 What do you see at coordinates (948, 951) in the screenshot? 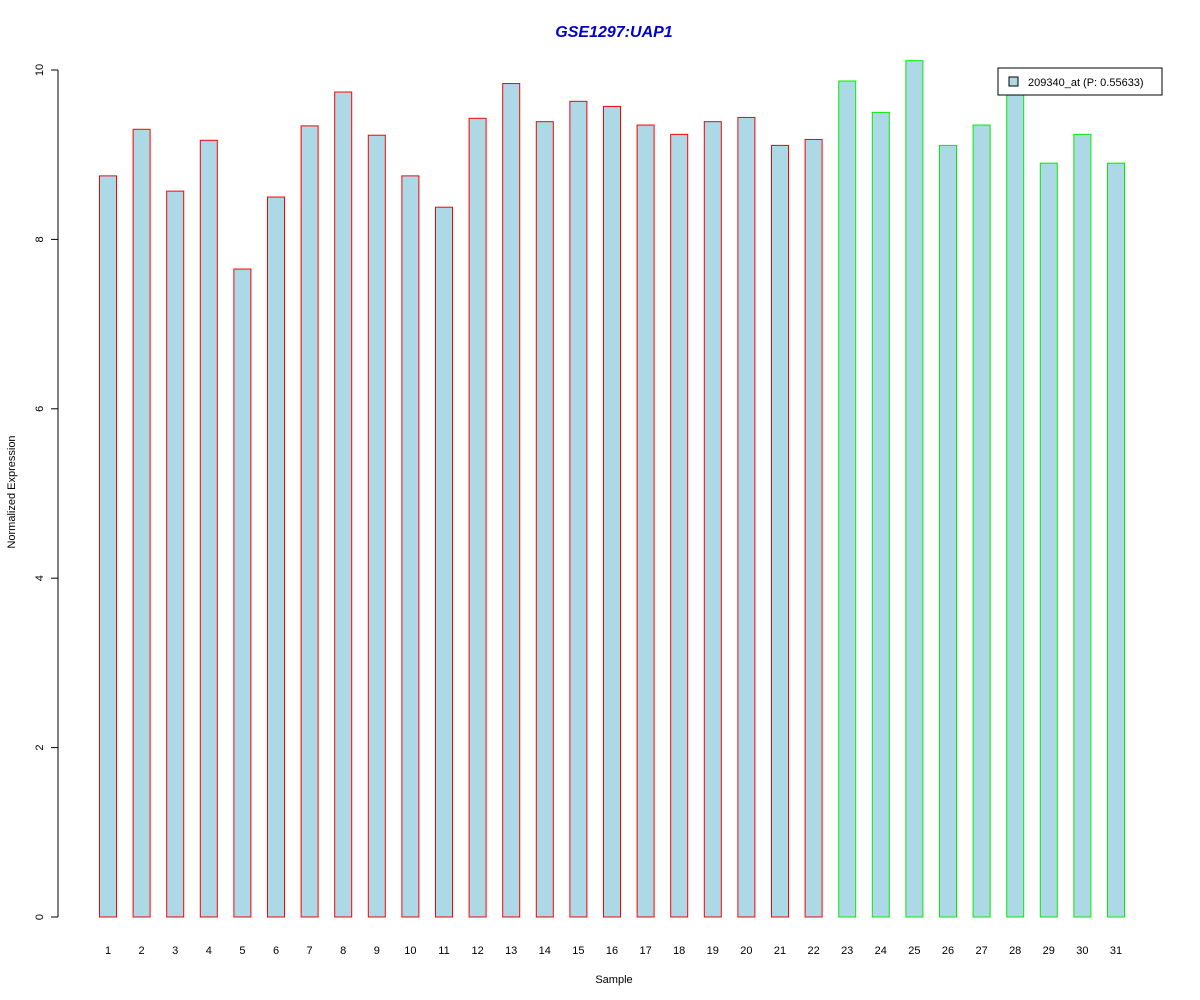
I see `x-tick-label: 26` at bounding box center [948, 951].